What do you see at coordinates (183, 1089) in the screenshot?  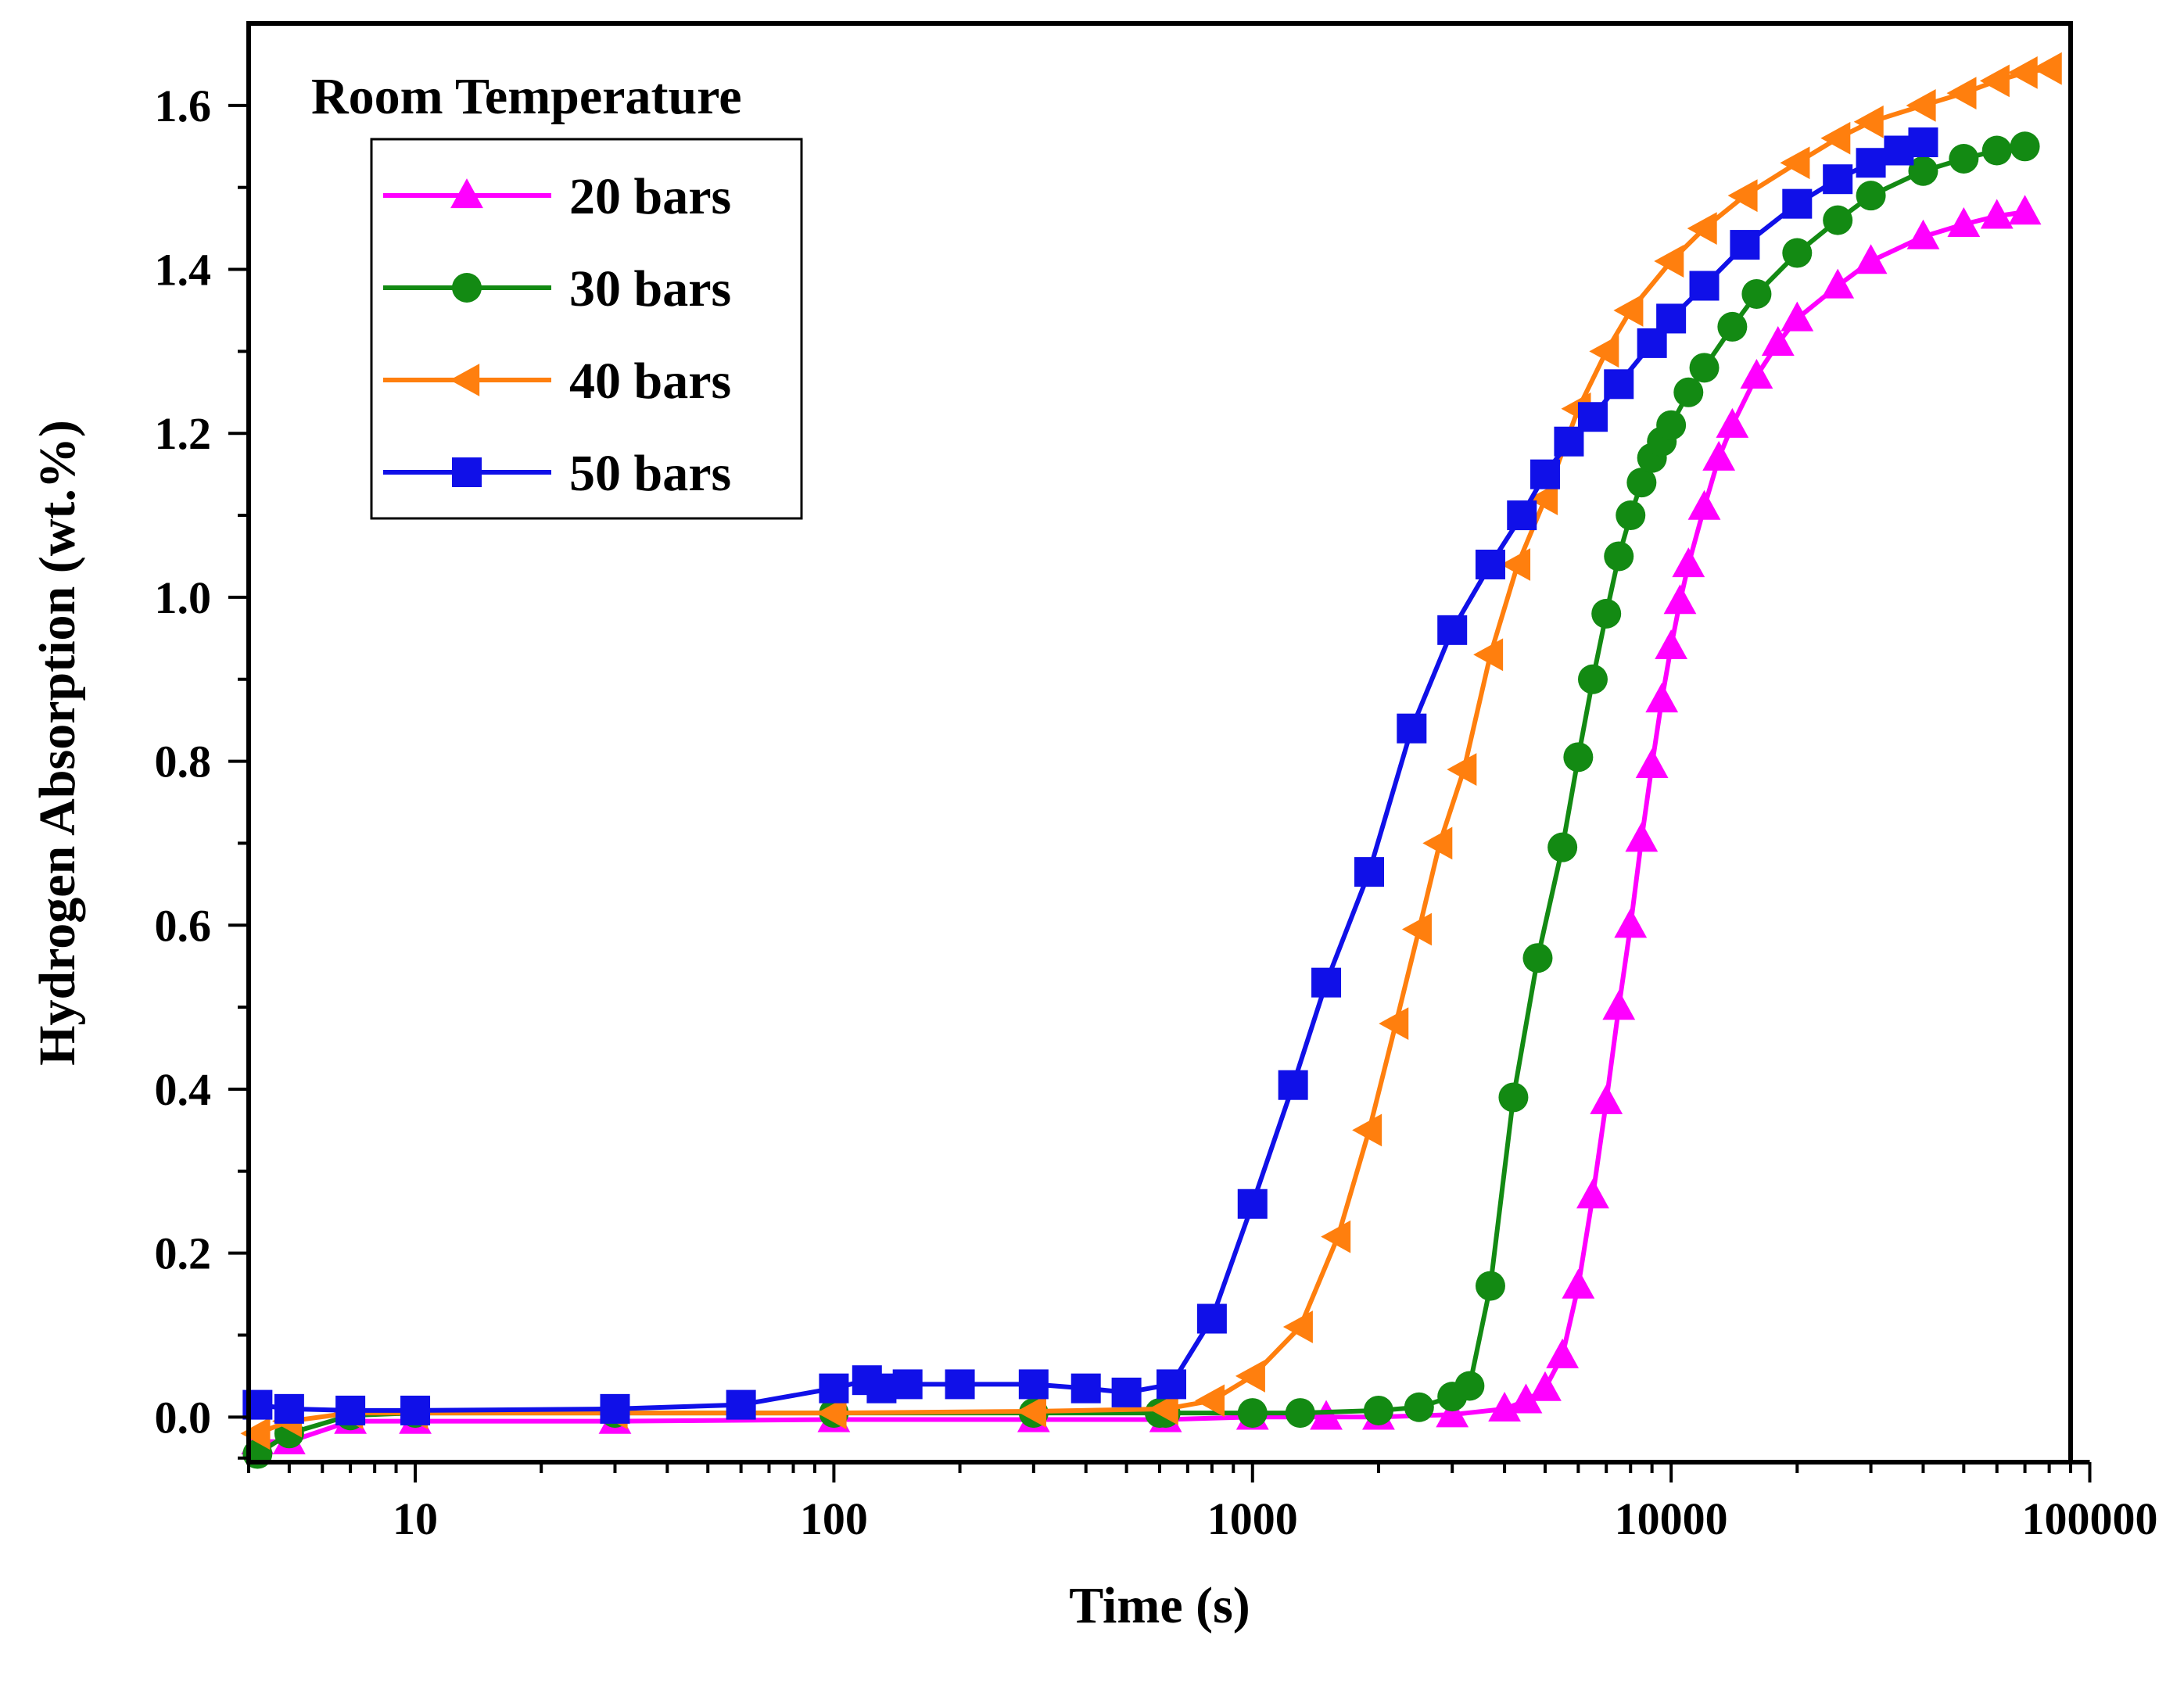 I see `y-tick-label: 0.4` at bounding box center [183, 1089].